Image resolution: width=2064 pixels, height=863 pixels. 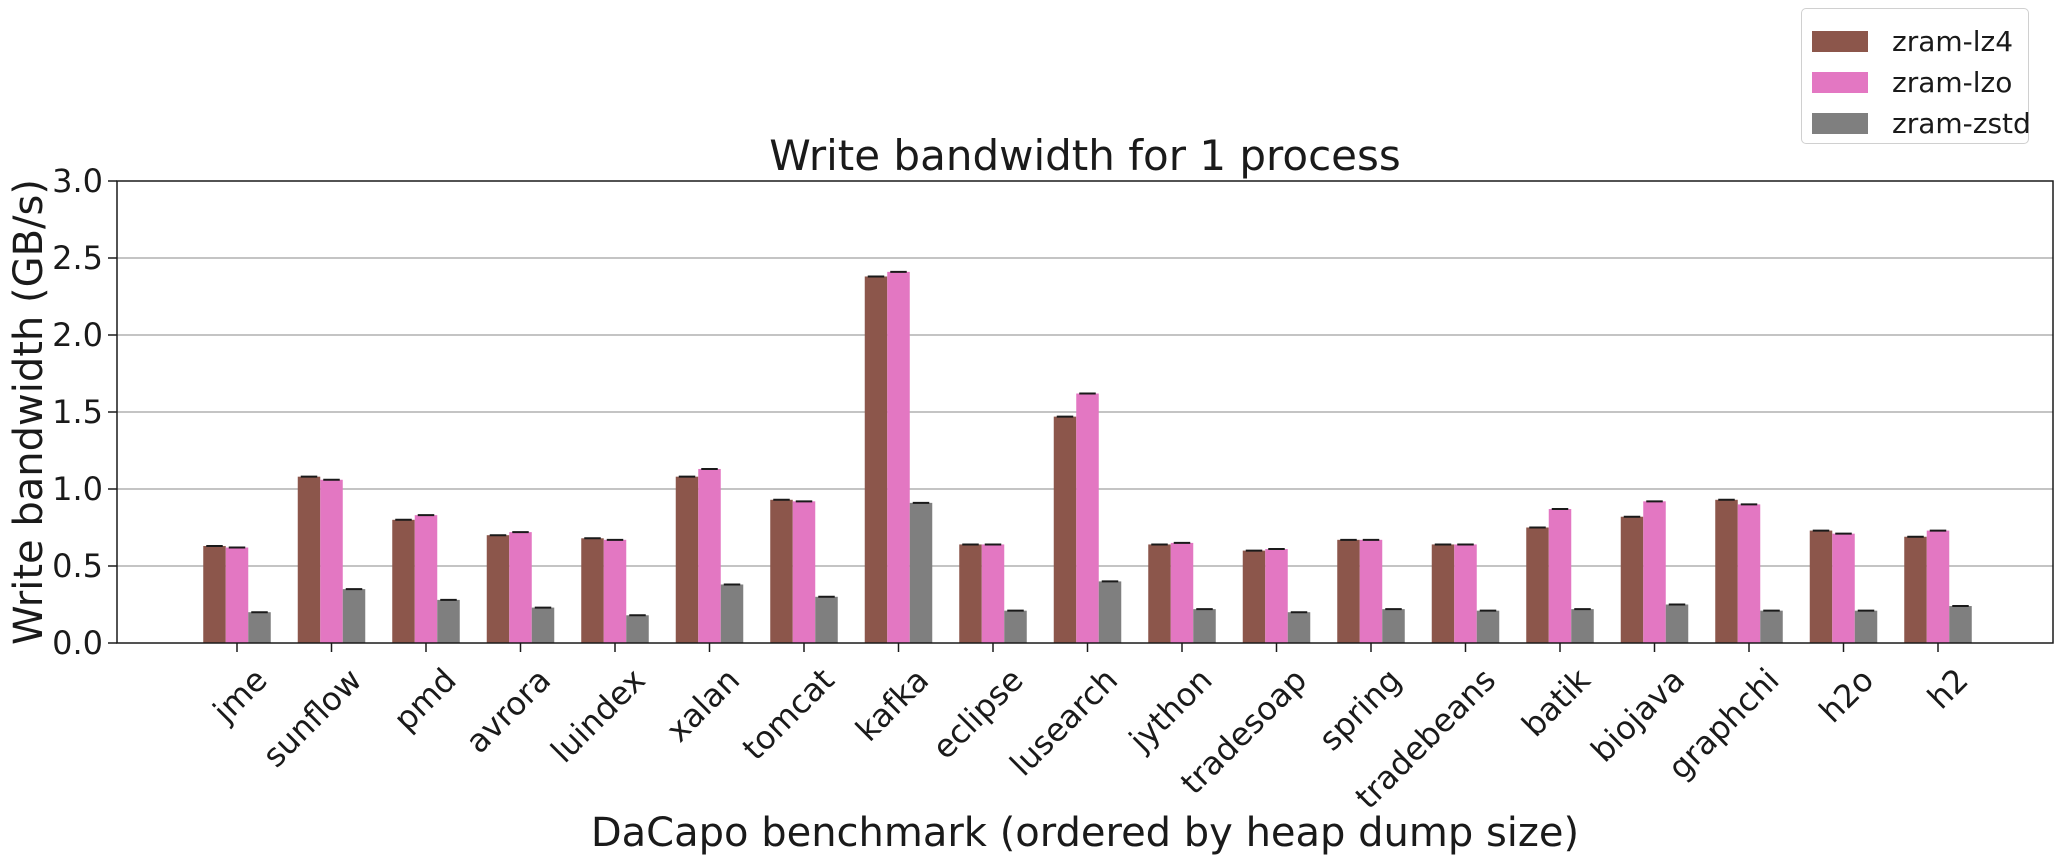 I want to click on bar-zram-zstd-tomcat, so click(x=826, y=619).